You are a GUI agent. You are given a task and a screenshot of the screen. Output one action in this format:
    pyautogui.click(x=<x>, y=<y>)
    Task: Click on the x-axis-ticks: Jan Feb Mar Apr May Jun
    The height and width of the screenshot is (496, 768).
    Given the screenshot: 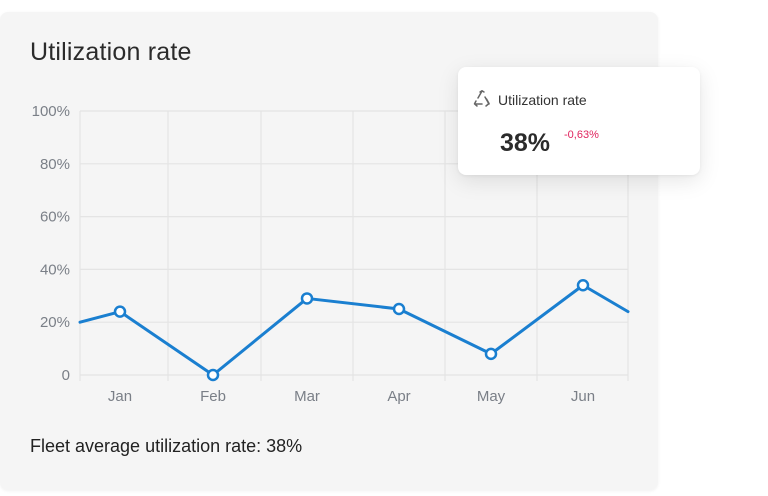 What is the action you would take?
    pyautogui.click(x=351, y=396)
    